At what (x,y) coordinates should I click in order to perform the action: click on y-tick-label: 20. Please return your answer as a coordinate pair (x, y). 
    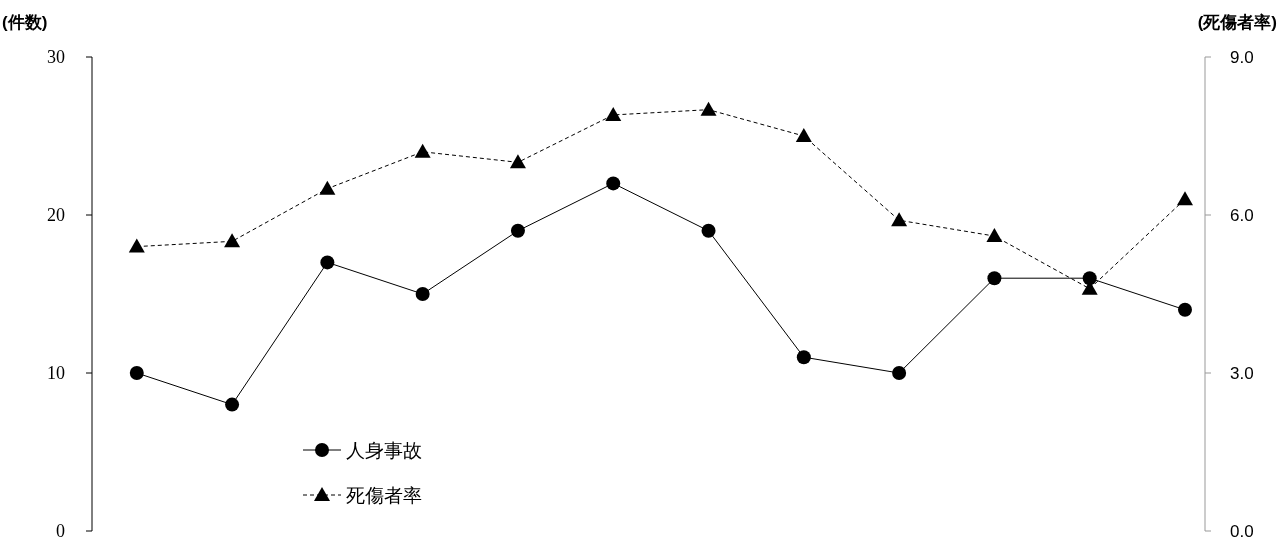
    Looking at the image, I should click on (56, 215).